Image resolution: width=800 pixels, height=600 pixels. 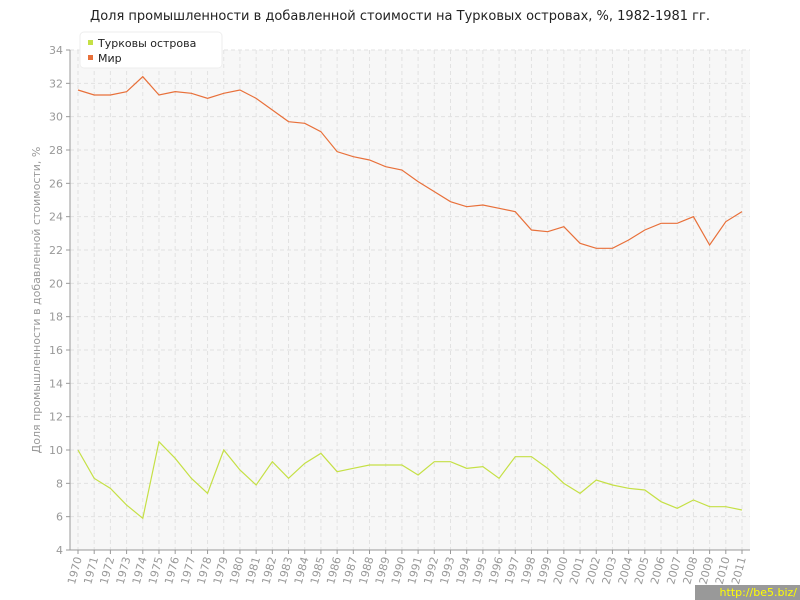 I want to click on legend-box, so click(x=151, y=50).